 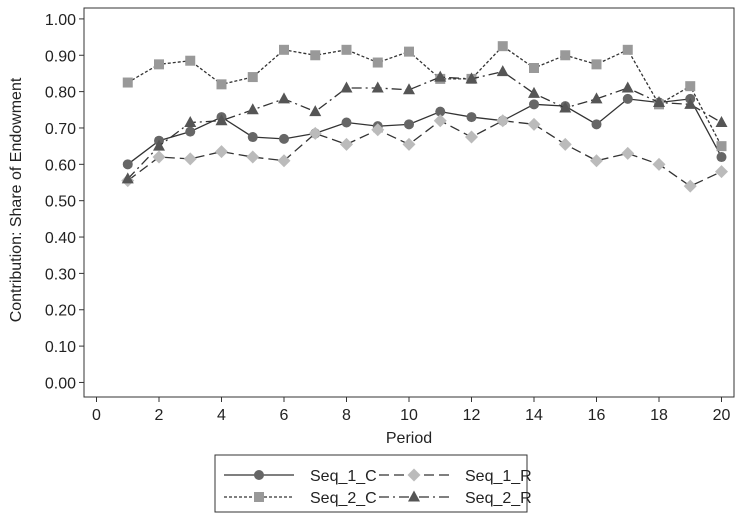 What do you see at coordinates (60, 238) in the screenshot?
I see `y-tick-label: 0.40` at bounding box center [60, 238].